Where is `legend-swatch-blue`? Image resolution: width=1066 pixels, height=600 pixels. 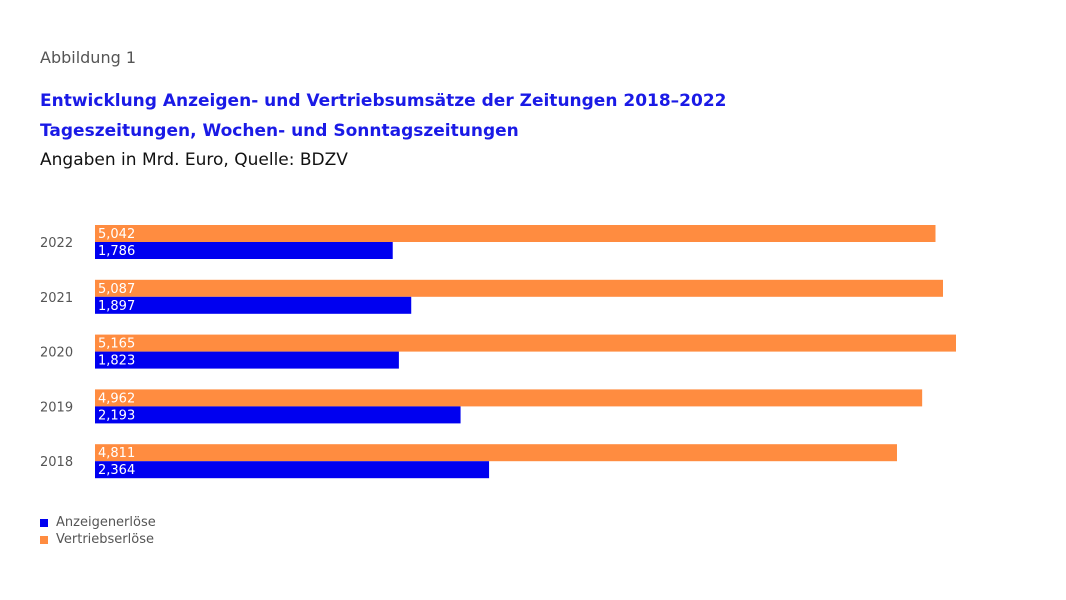
legend-swatch-blue is located at coordinates (44, 522).